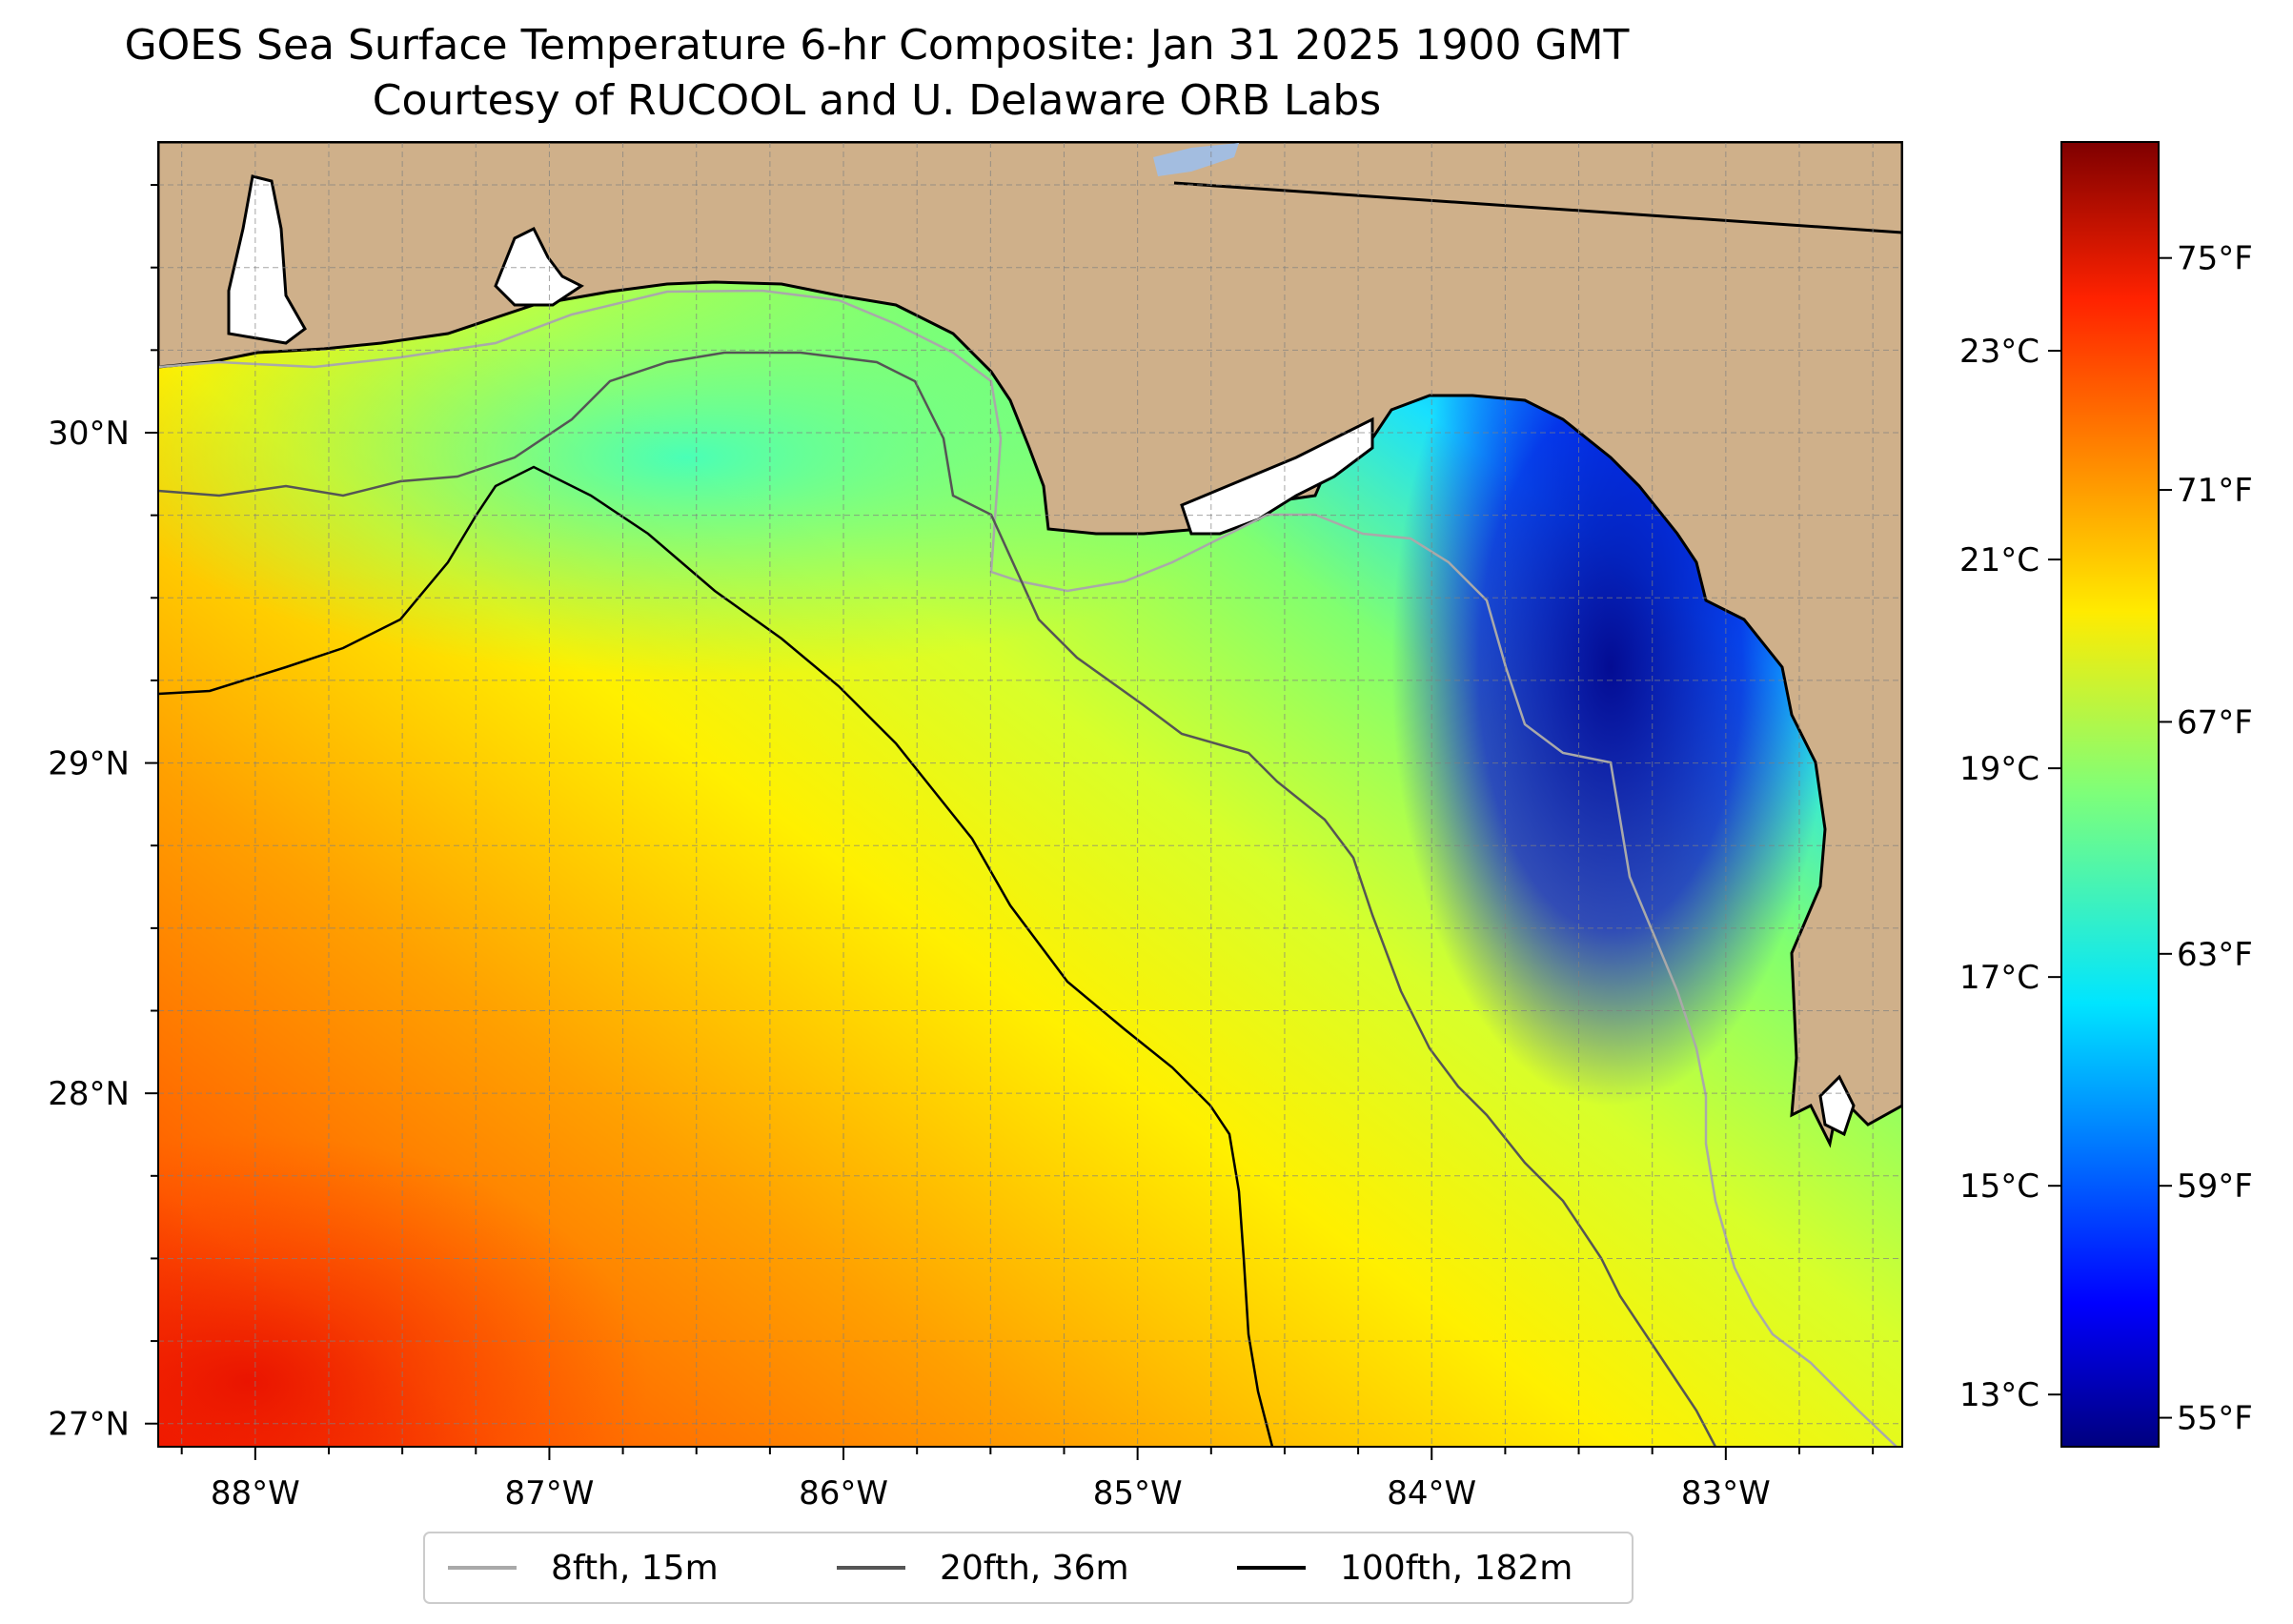 This screenshot has width=2293, height=1624. Describe the element at coordinates (403, 1290) in the screenshot. I see `warm-water-region` at that location.